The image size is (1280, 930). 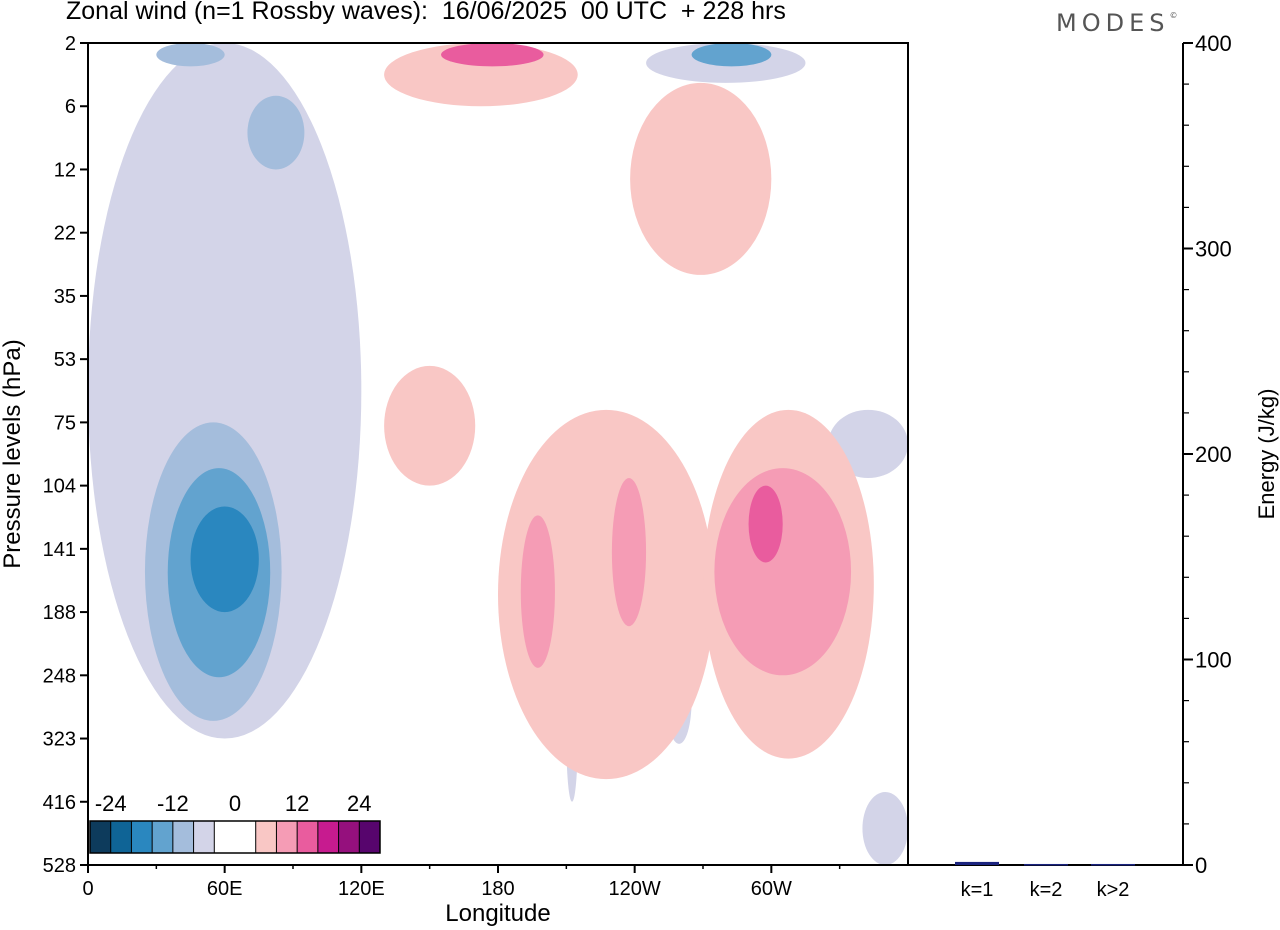 What do you see at coordinates (65, 234) in the screenshot?
I see `y-tick-label: 22` at bounding box center [65, 234].